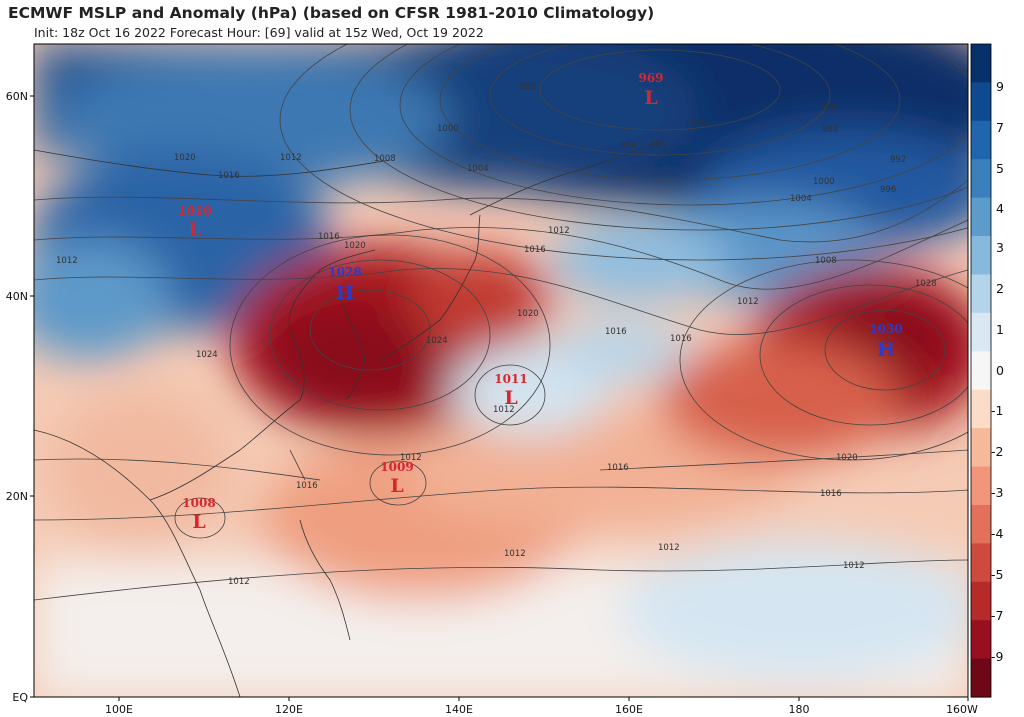  I want to click on lat-label: 20N, so click(17, 496).